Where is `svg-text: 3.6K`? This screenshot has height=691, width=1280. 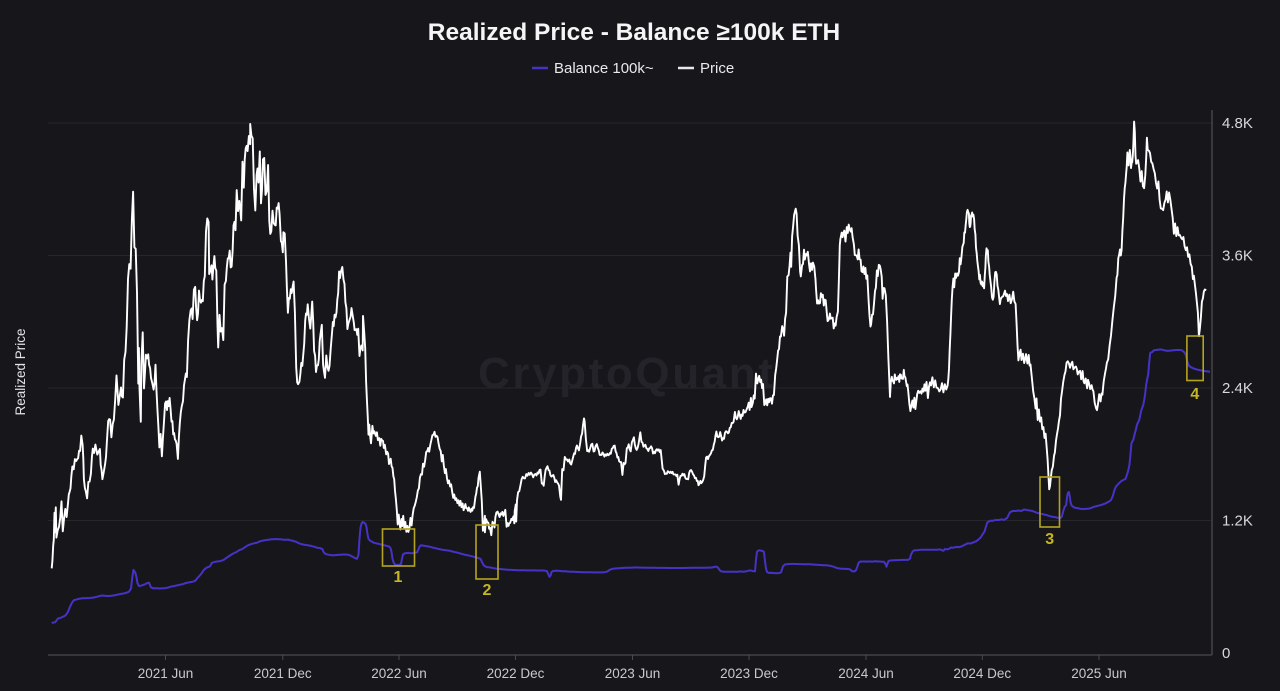 svg-text: 3.6K is located at coordinates (1237, 256).